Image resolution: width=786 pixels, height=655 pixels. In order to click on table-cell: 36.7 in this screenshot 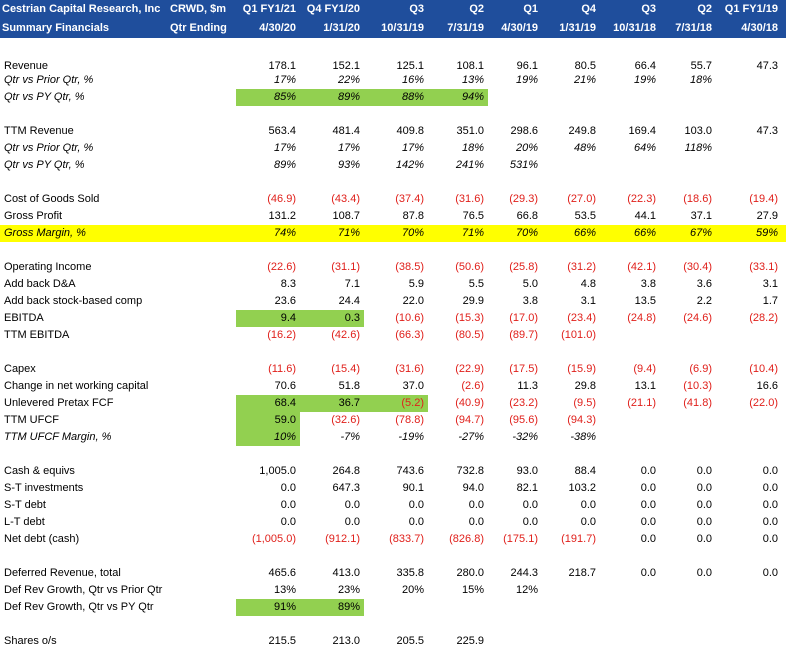, I will do `click(332, 403)`.